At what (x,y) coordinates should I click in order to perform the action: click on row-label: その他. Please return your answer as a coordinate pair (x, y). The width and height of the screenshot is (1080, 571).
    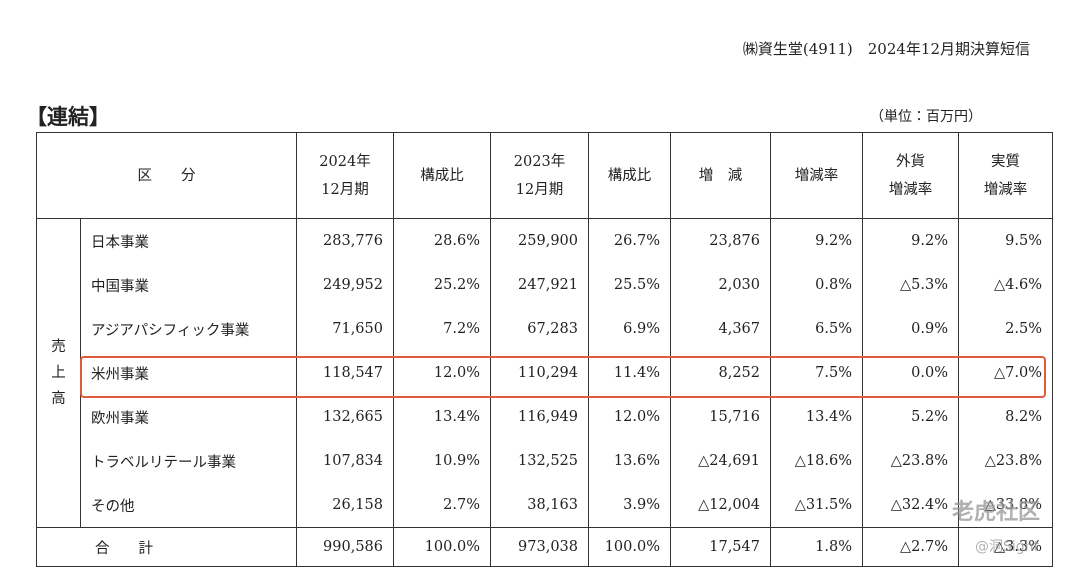
    Looking at the image, I should click on (188, 505).